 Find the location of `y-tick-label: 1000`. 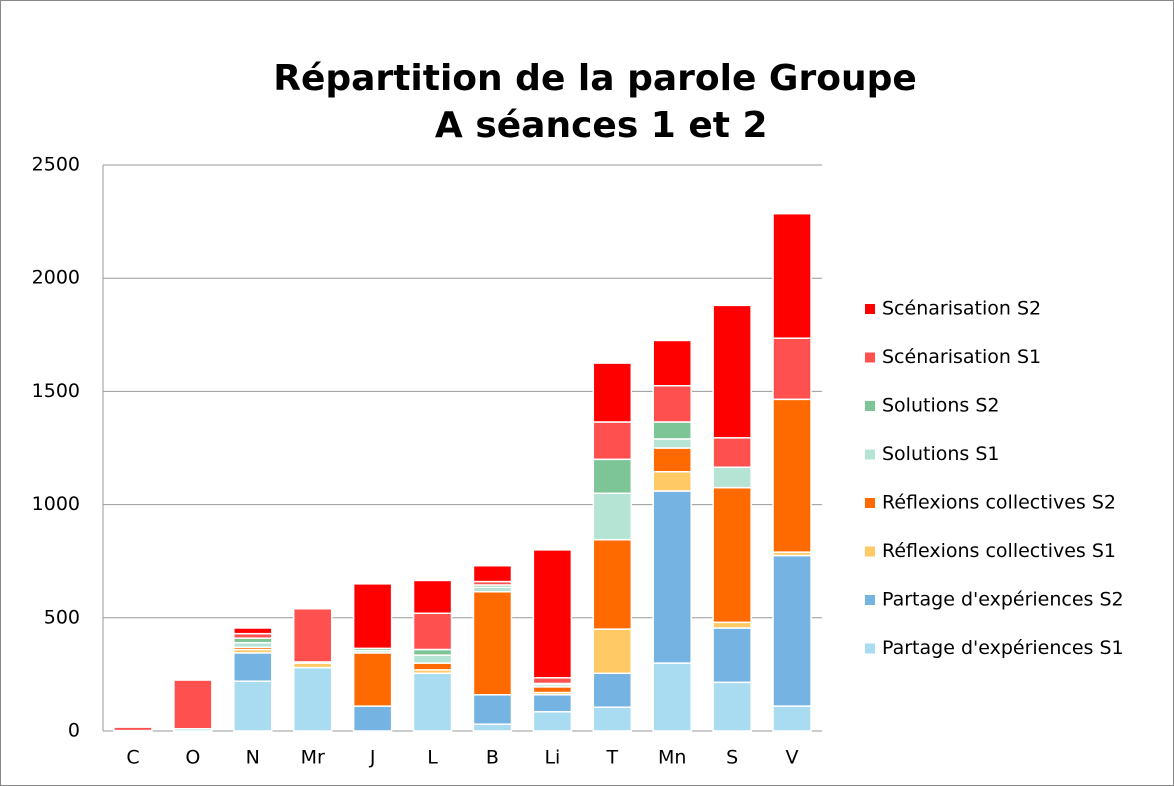

y-tick-label: 1000 is located at coordinates (56, 504).